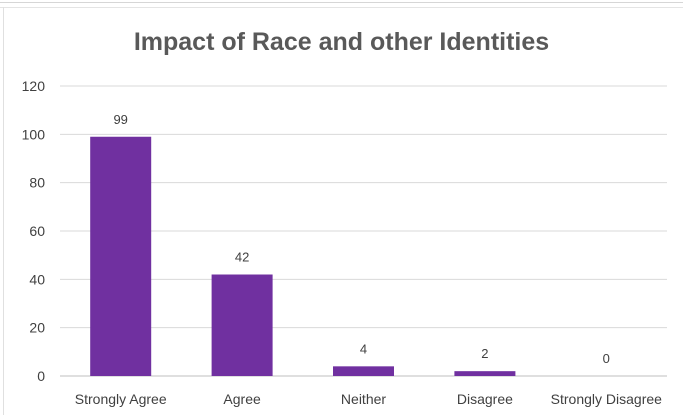 This screenshot has width=683, height=415. What do you see at coordinates (485, 399) in the screenshot?
I see `x-category-label: Disagree` at bounding box center [485, 399].